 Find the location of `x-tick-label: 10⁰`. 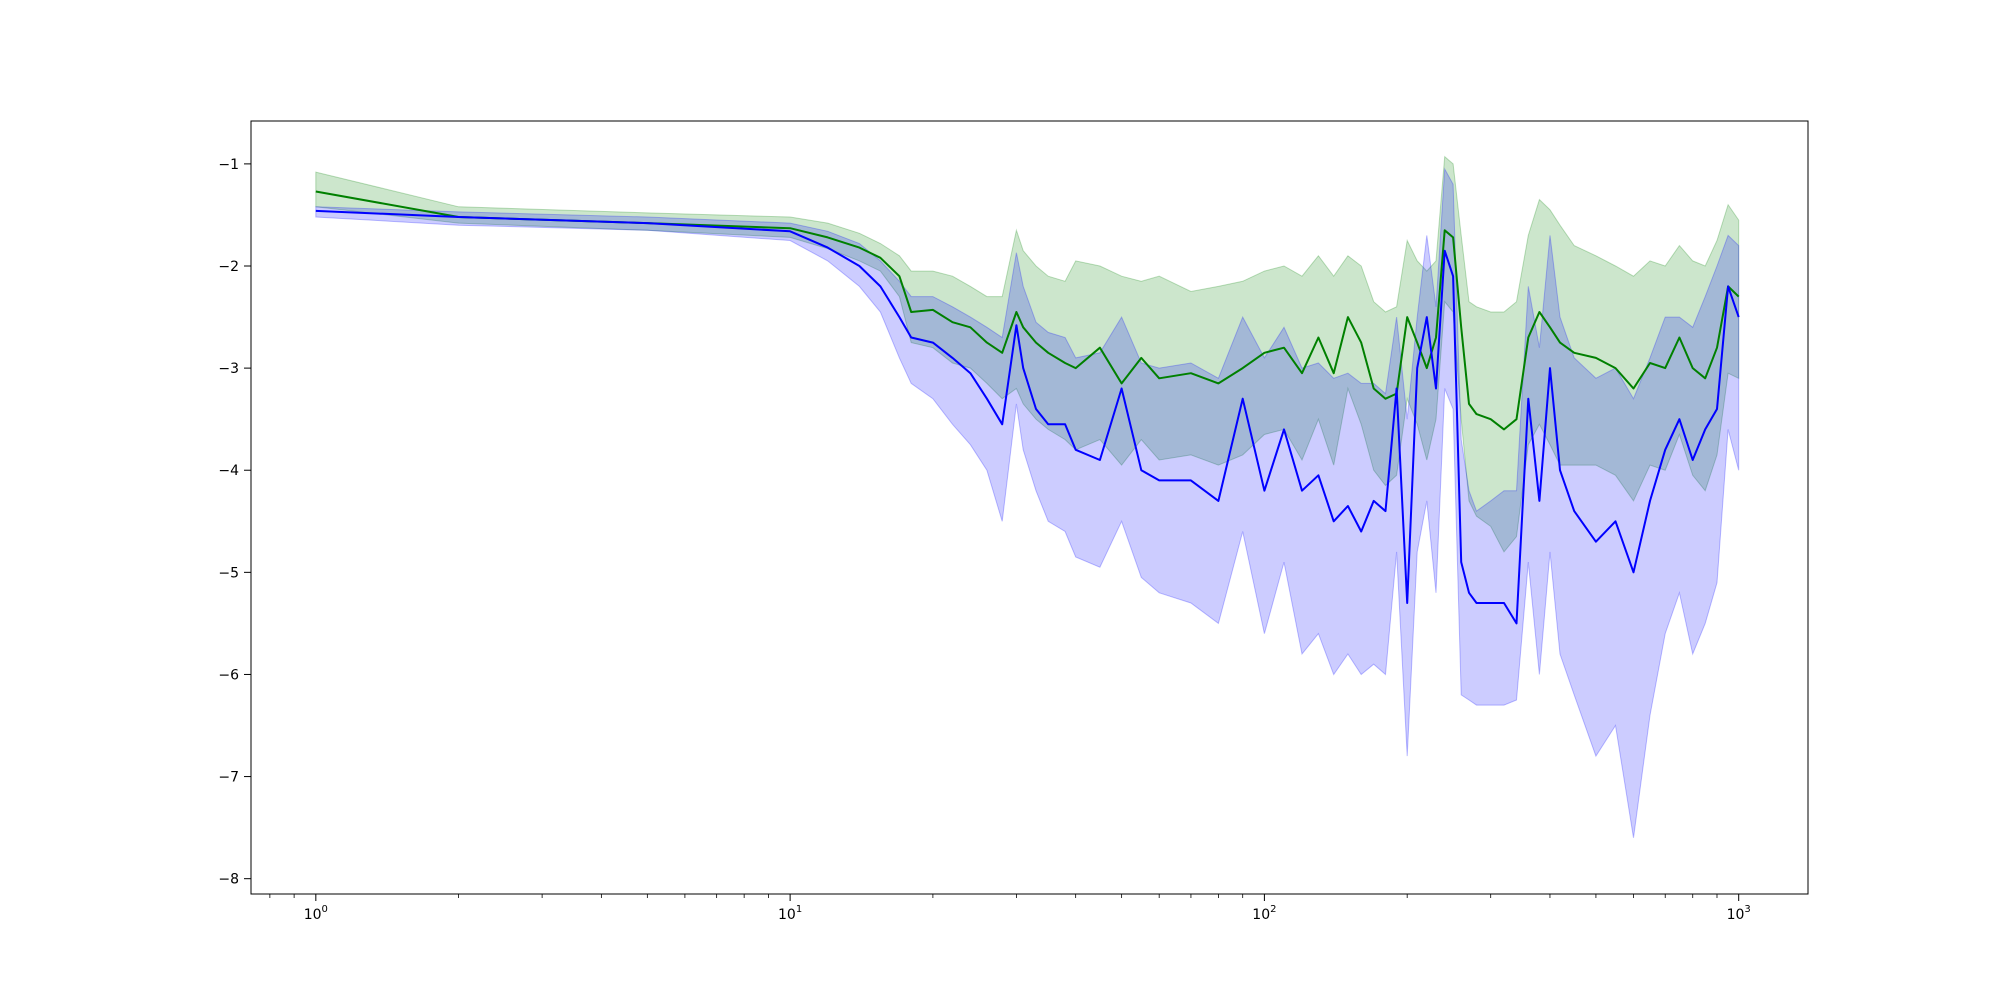

x-tick-label: 10⁰ is located at coordinates (316, 913).